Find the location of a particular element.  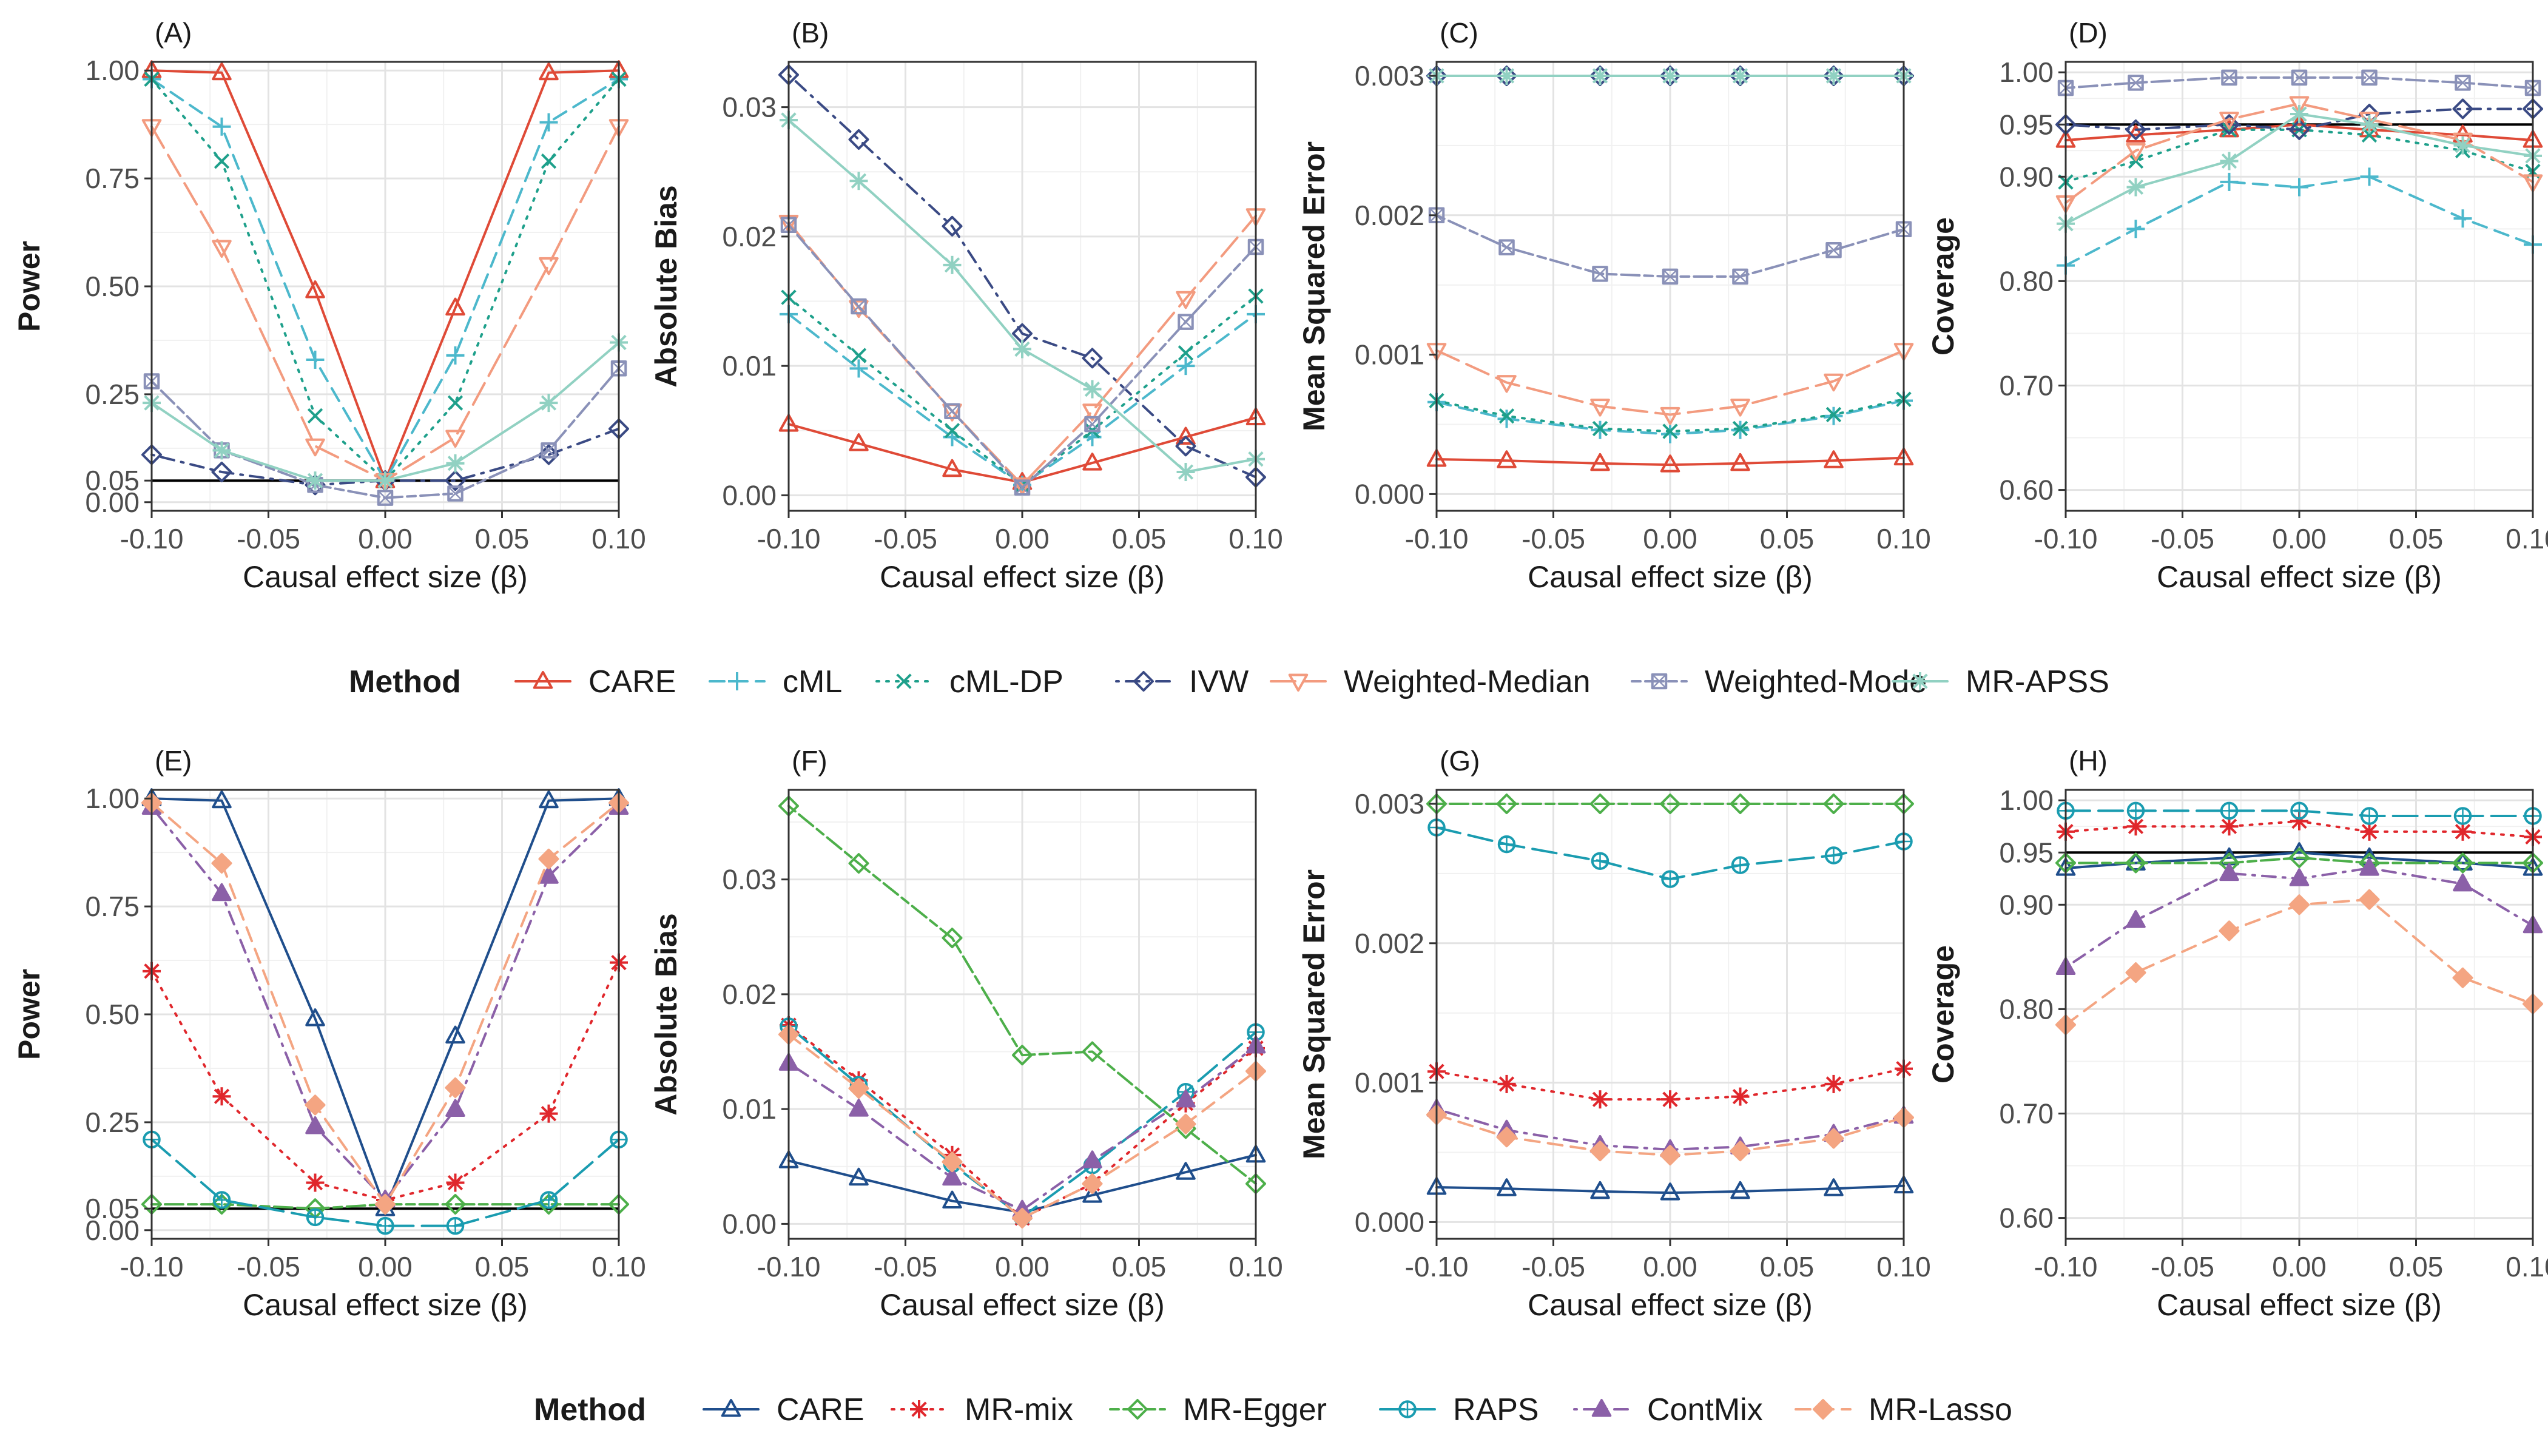

legend-item-care: CARE is located at coordinates (783, 1409).